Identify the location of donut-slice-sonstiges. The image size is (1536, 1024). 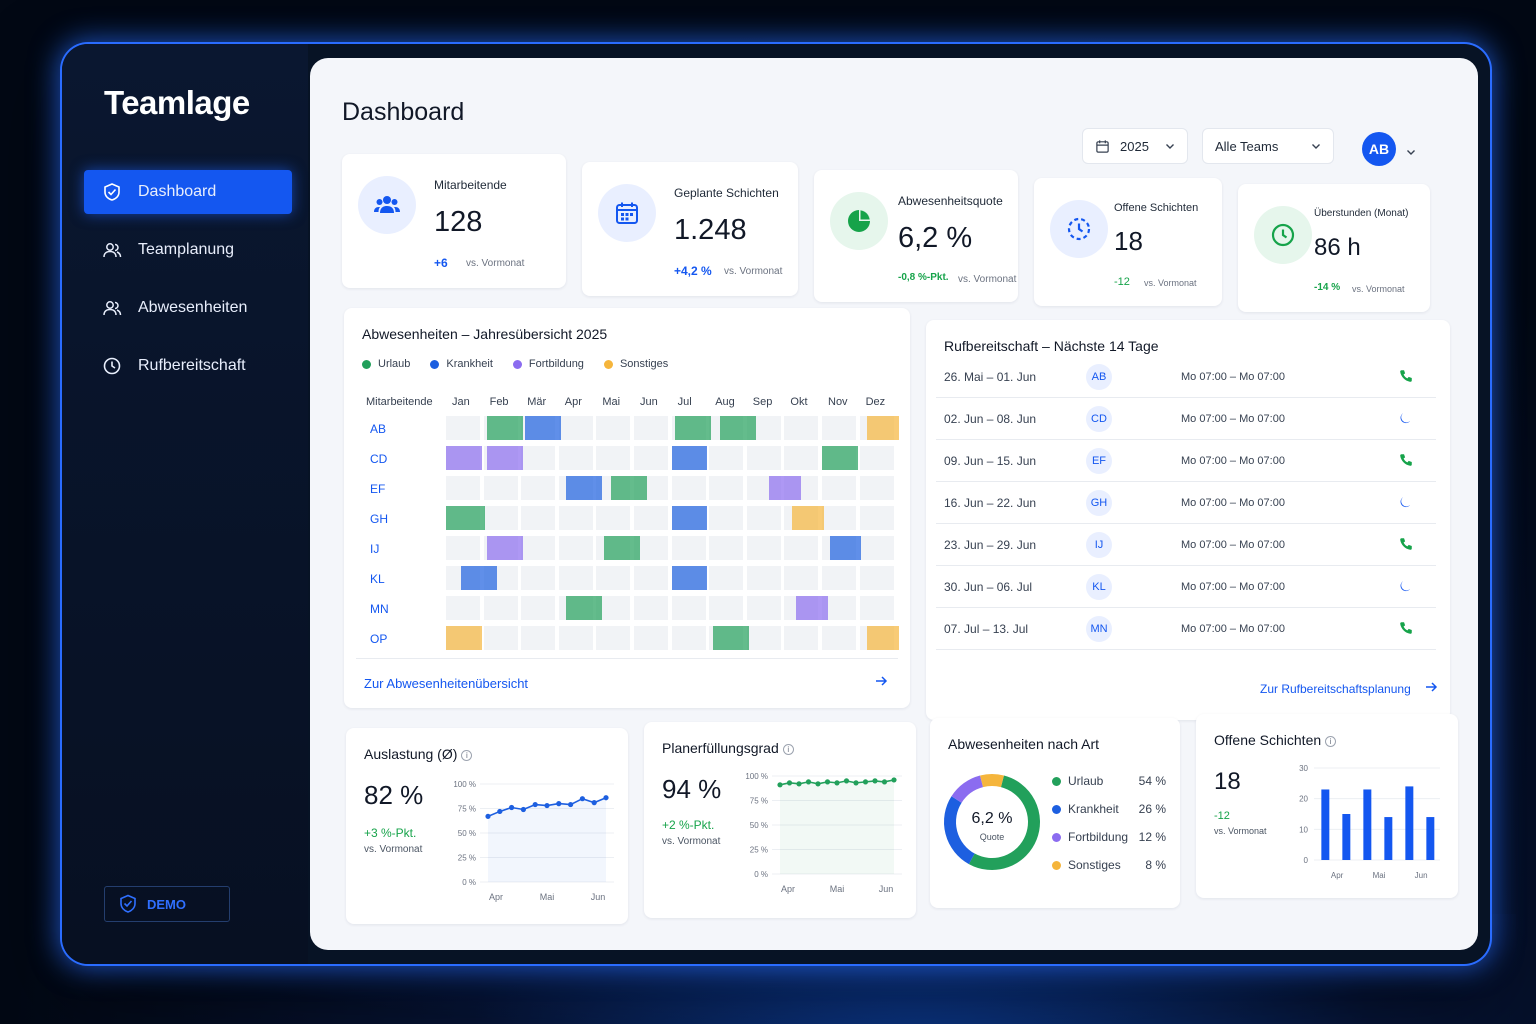
(992, 781).